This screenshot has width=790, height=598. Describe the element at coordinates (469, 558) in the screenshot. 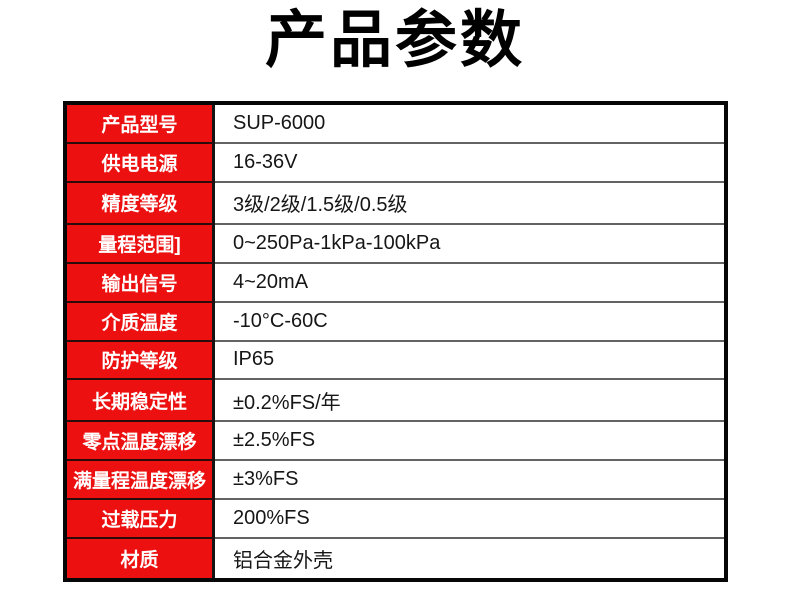

I see `spec-value: 铝合金外壳` at that location.